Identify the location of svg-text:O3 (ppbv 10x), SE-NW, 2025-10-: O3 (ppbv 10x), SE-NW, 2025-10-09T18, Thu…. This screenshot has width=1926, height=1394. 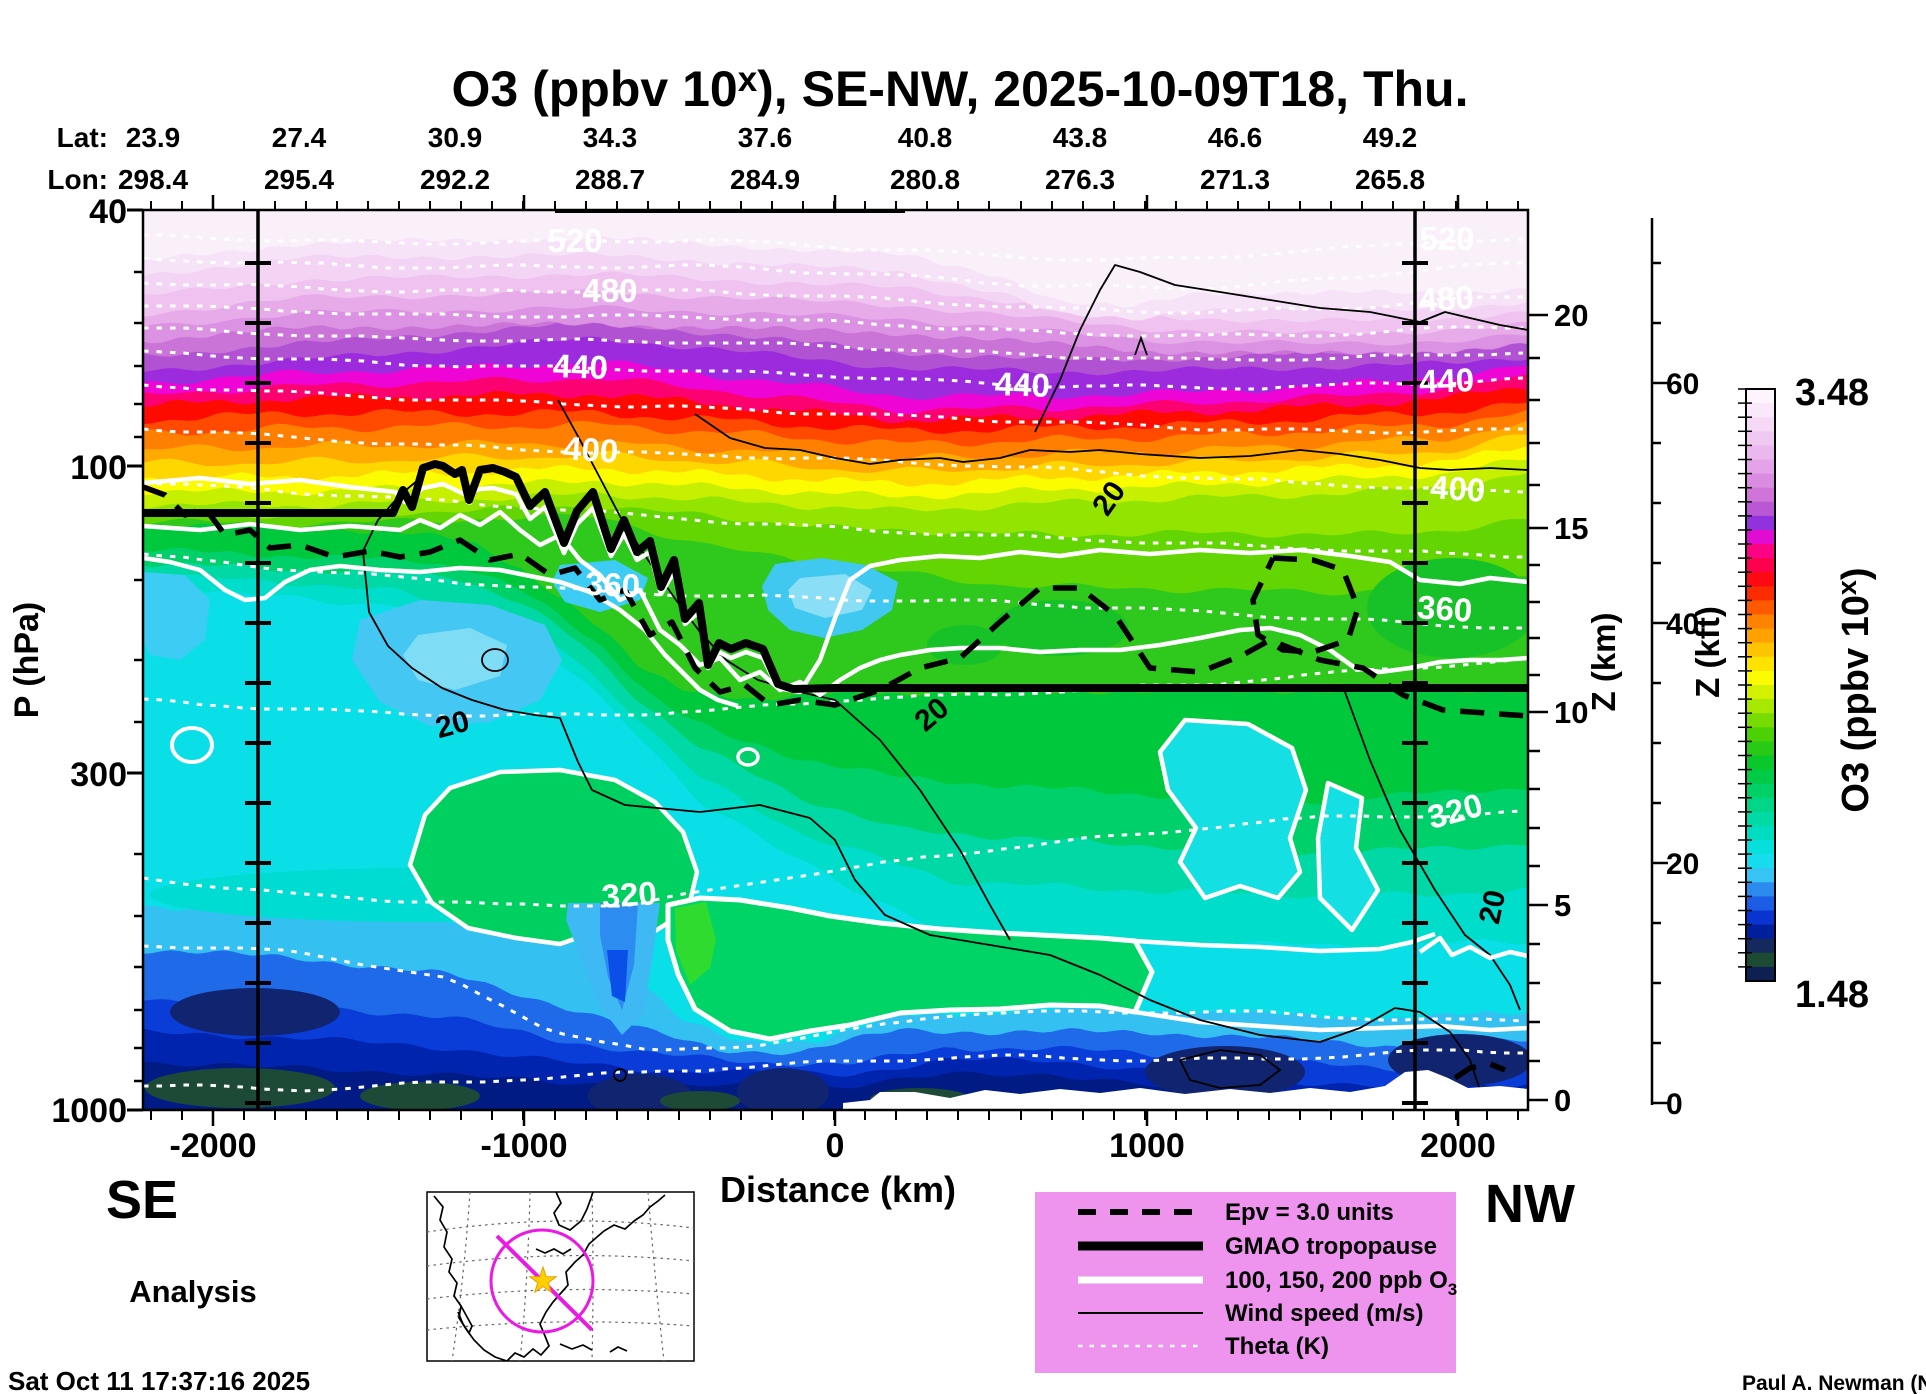
(960, 88).